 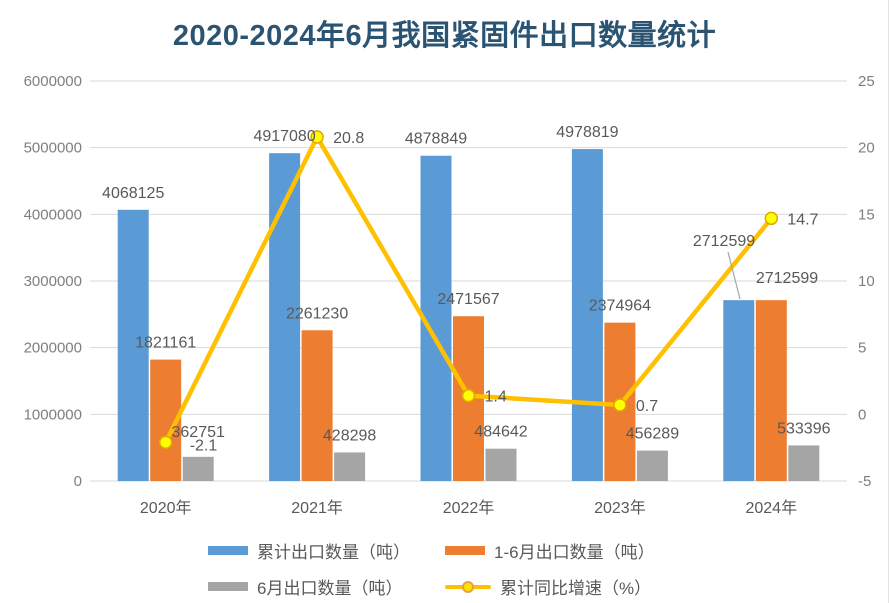 What do you see at coordinates (802, 219) in the screenshot?
I see `line-value-label: 14.7` at bounding box center [802, 219].